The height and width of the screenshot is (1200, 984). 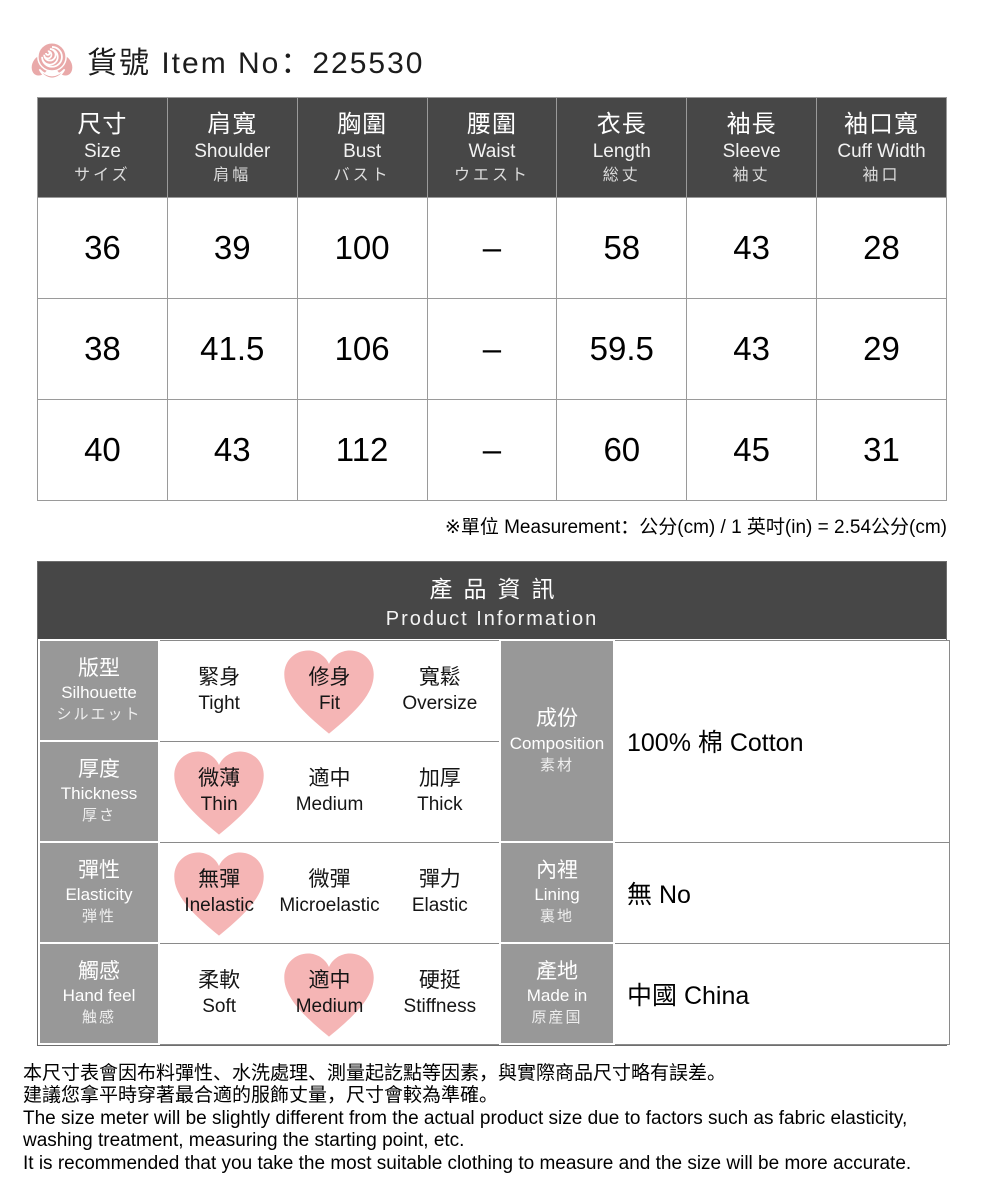 I want to click on option-item-thick: 加厚 Thick, so click(x=440, y=792).